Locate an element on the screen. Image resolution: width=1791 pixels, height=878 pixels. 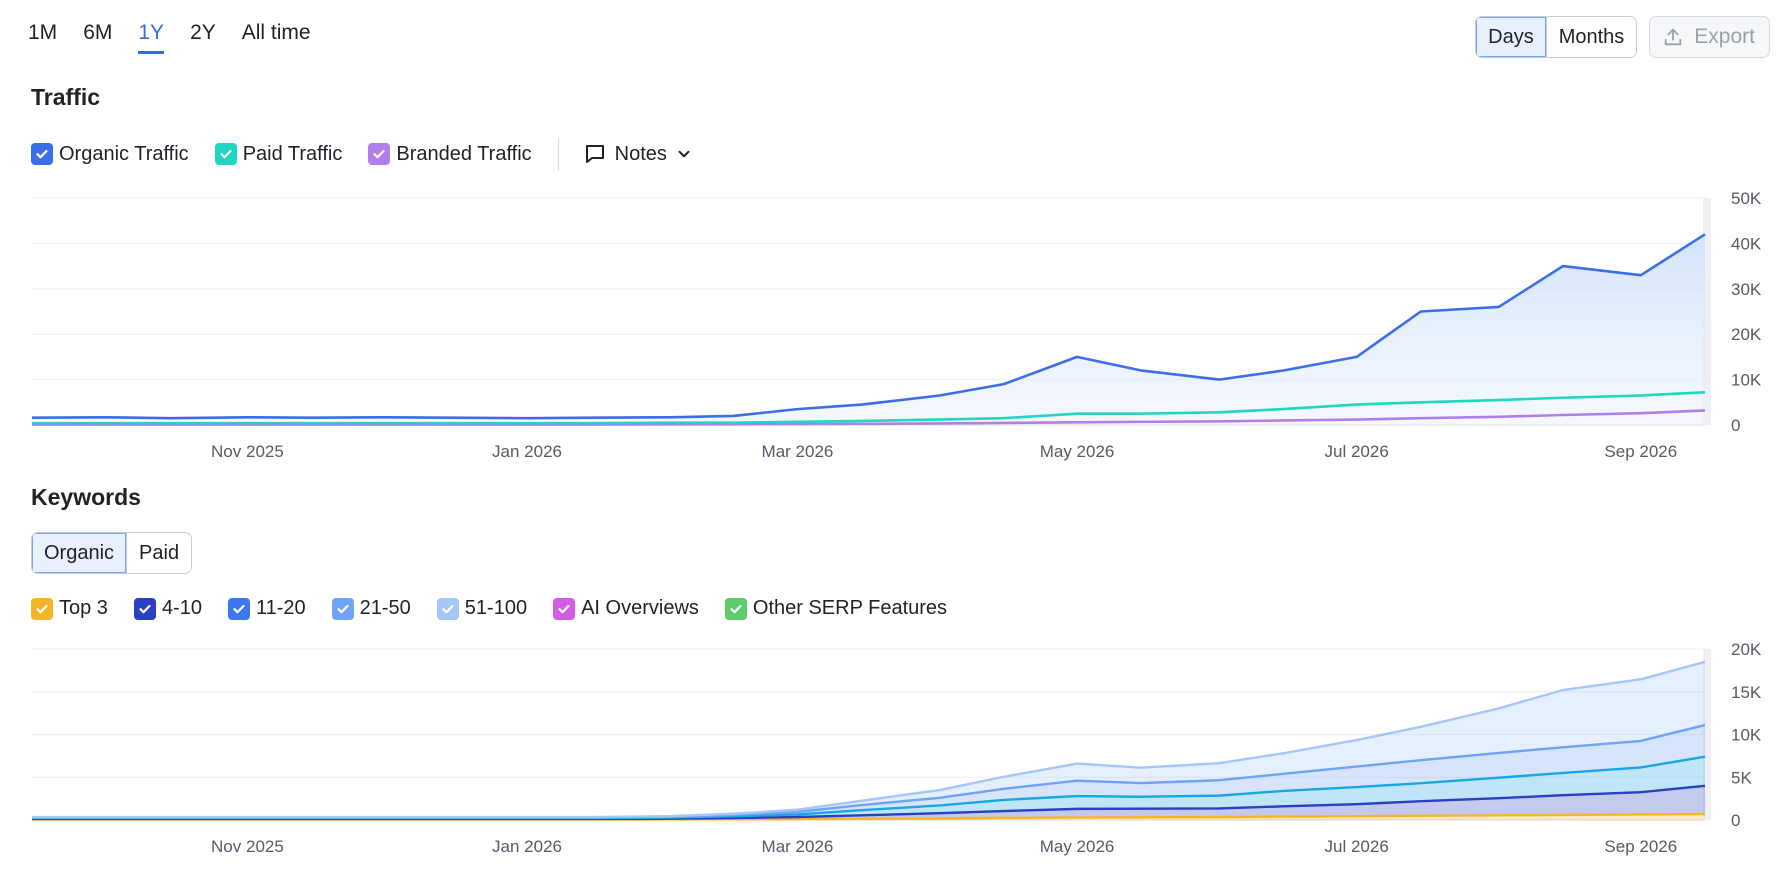
legend-organic-traffic: Organic Traffic is located at coordinates (110, 154).